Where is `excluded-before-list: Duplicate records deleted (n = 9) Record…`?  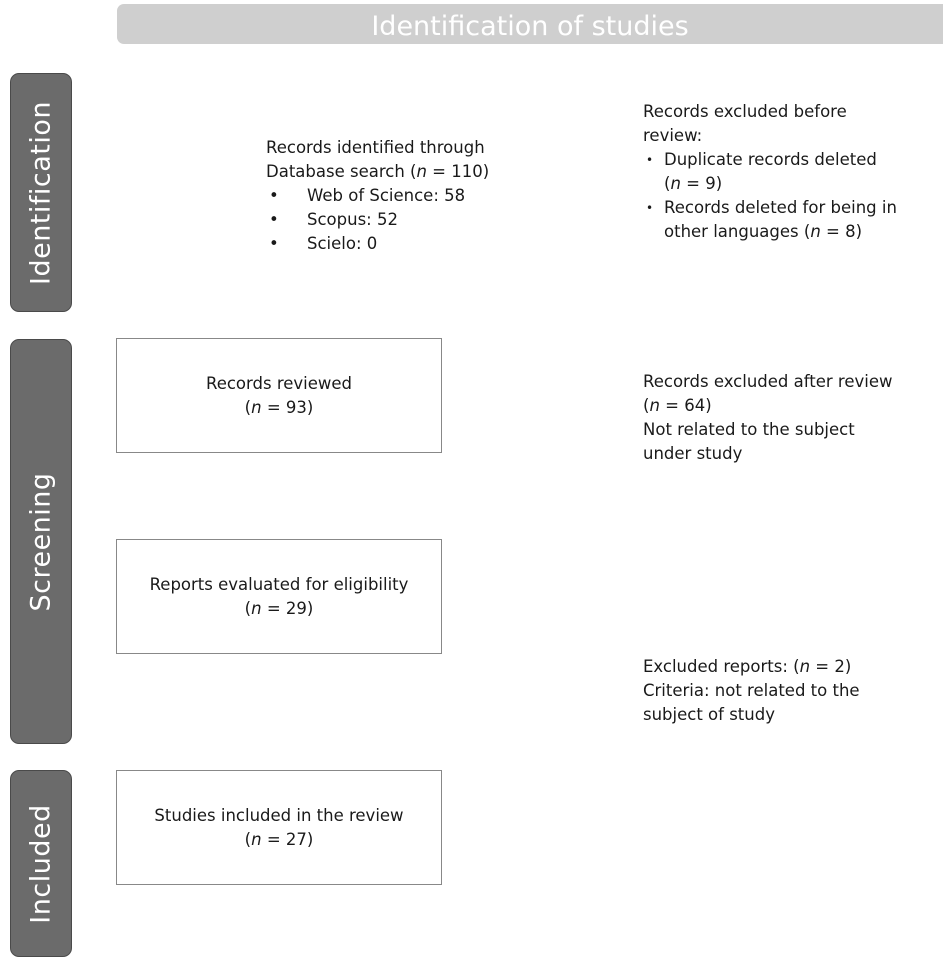 excluded-before-list: Duplicate records deleted (n = 9) Record… is located at coordinates (793, 196).